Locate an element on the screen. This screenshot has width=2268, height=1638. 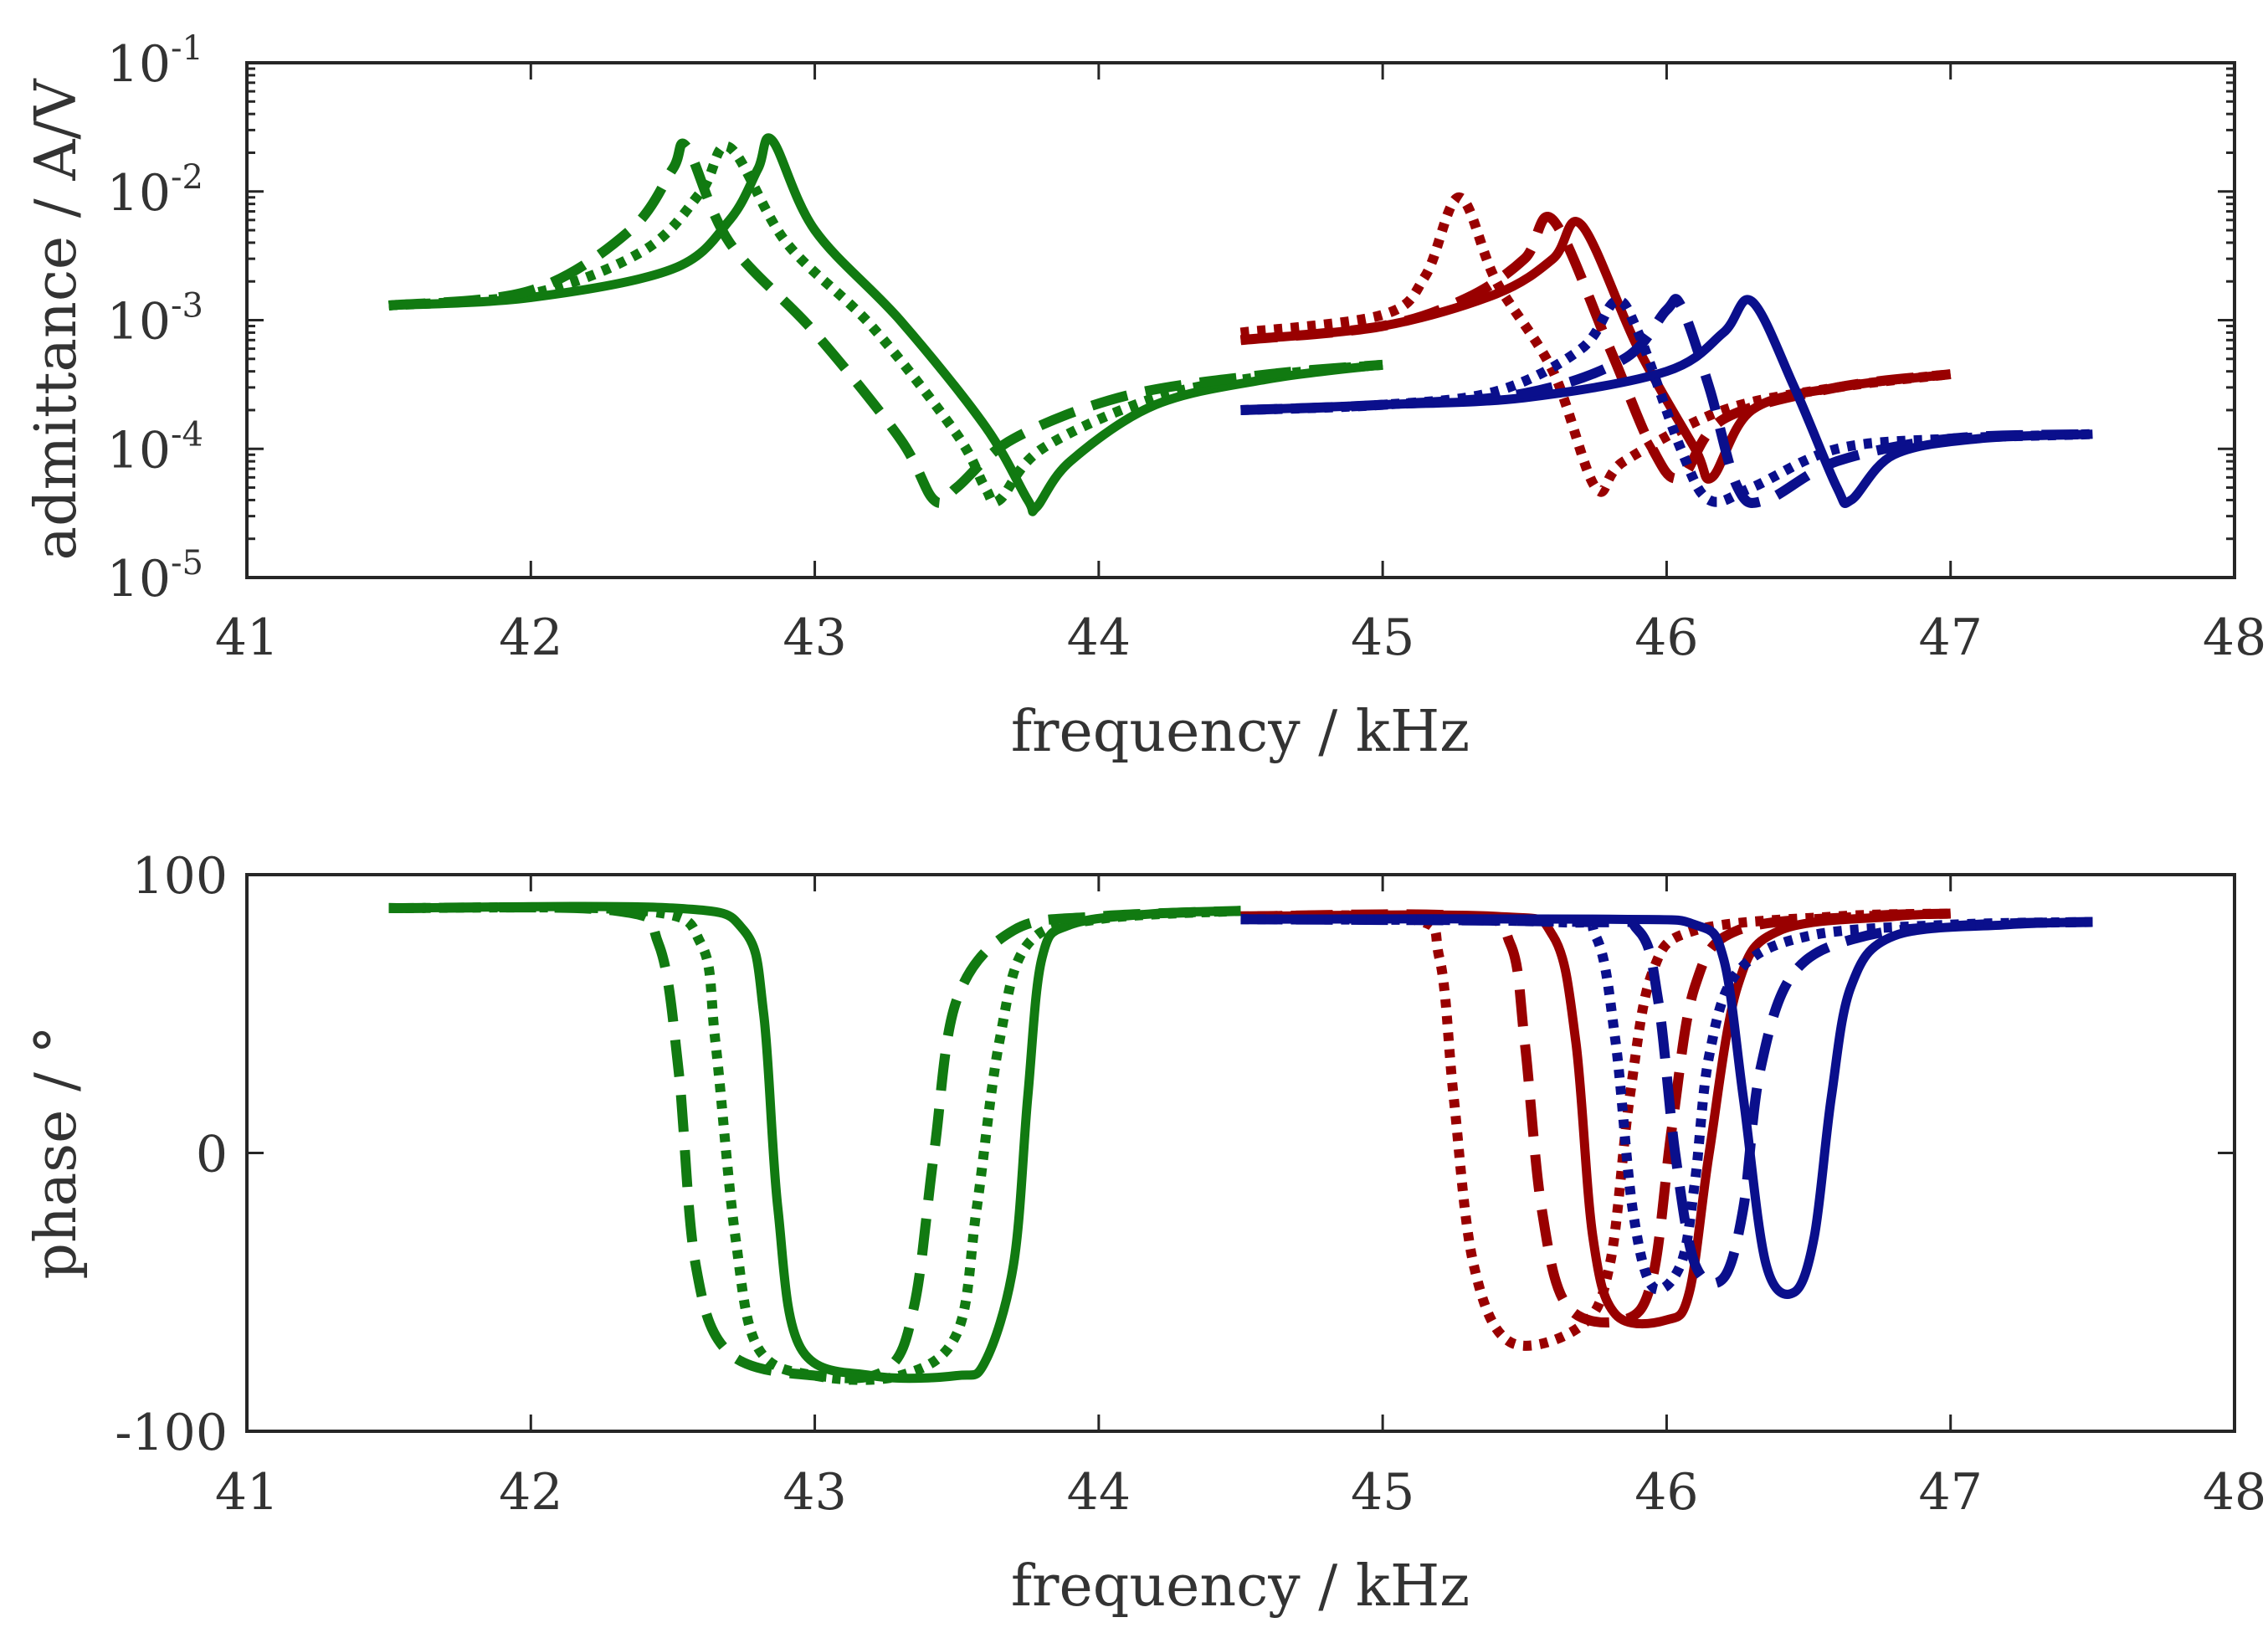
admittance-series-green-dashed is located at coordinates (885, 323).